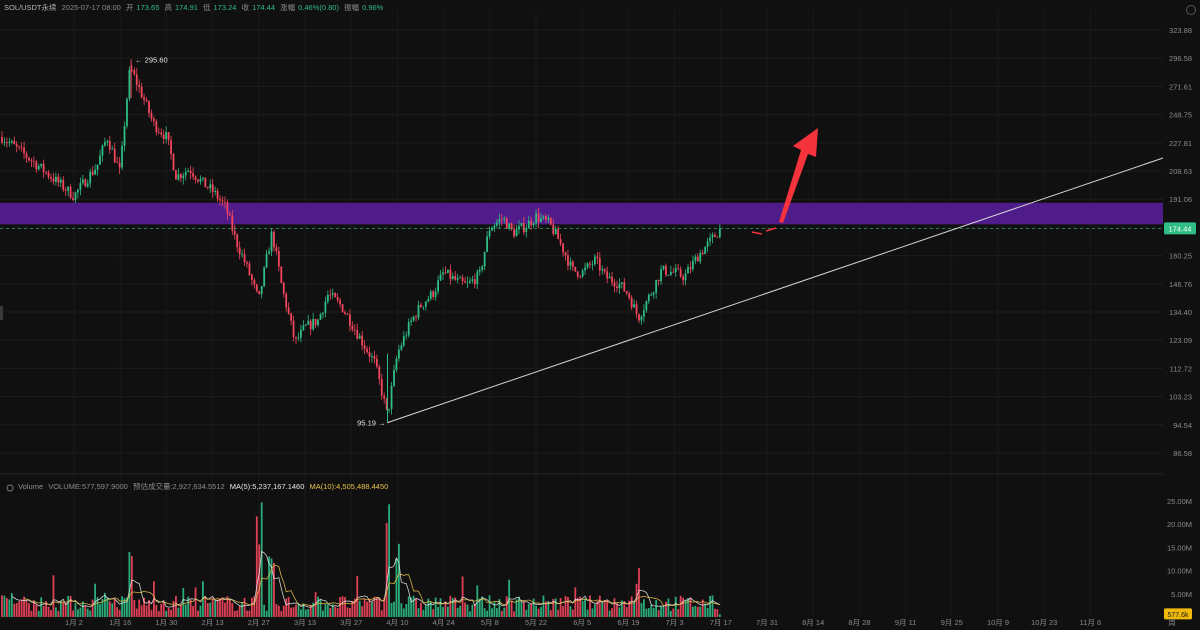 This screenshot has height=630, width=1200. I want to click on close-value: 174.44, so click(264, 7).